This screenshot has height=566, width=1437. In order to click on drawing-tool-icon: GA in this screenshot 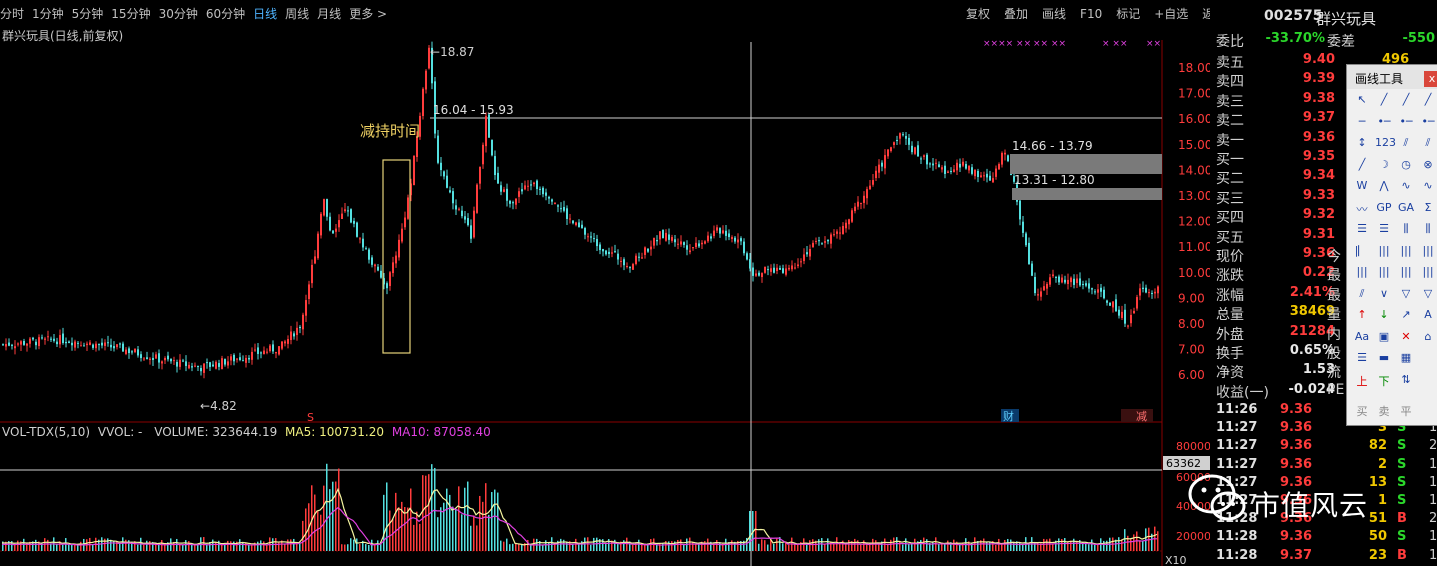, I will do `click(1406, 207)`.